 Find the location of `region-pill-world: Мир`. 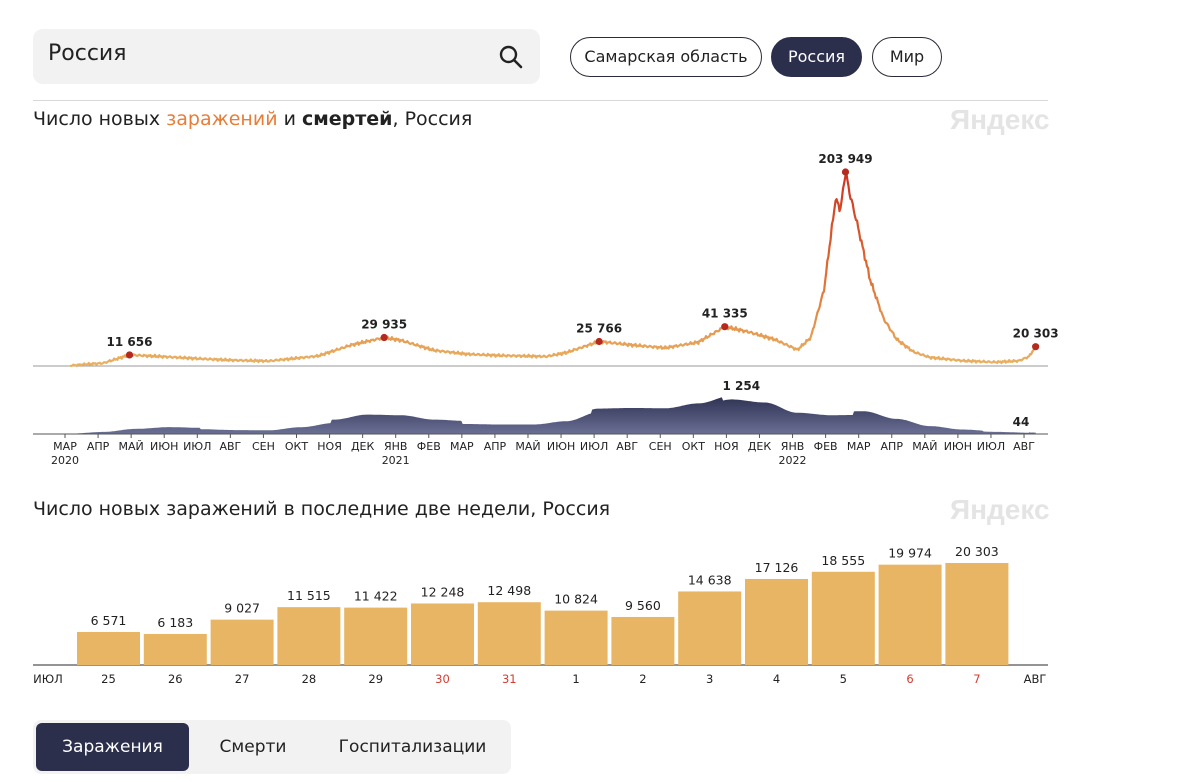

region-pill-world: Мир is located at coordinates (907, 57).